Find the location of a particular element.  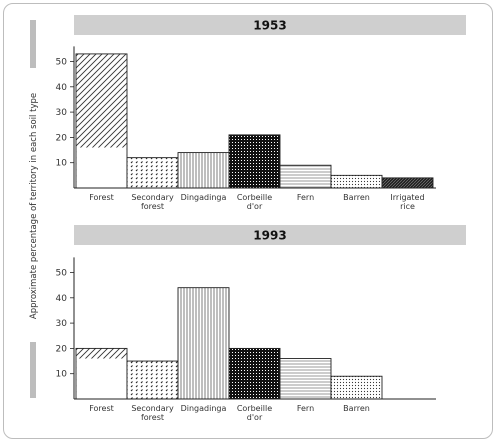

bar-irrigated-rice is located at coordinates (407, 183).